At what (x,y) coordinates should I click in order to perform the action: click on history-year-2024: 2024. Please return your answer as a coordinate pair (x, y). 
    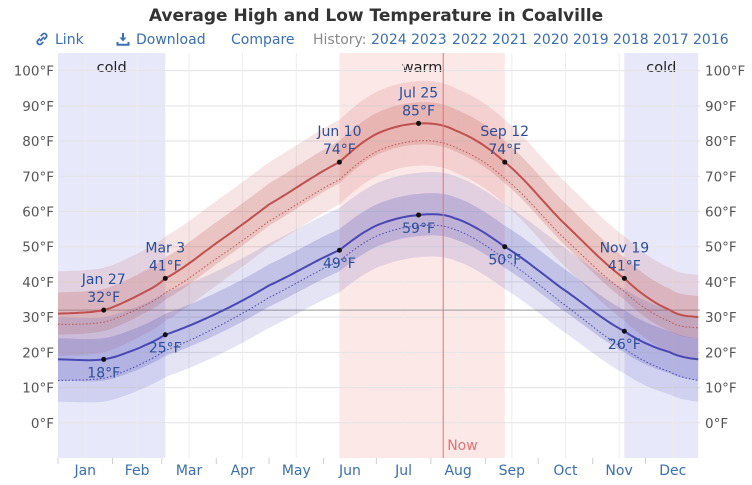
    Looking at the image, I should click on (389, 40).